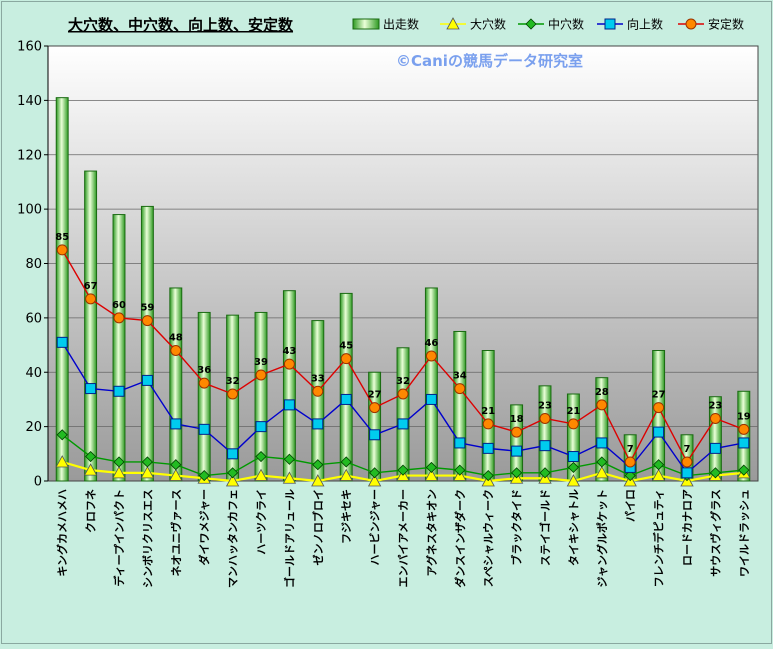 The width and height of the screenshot is (773, 649). I want to click on data-label: 27, so click(375, 395).